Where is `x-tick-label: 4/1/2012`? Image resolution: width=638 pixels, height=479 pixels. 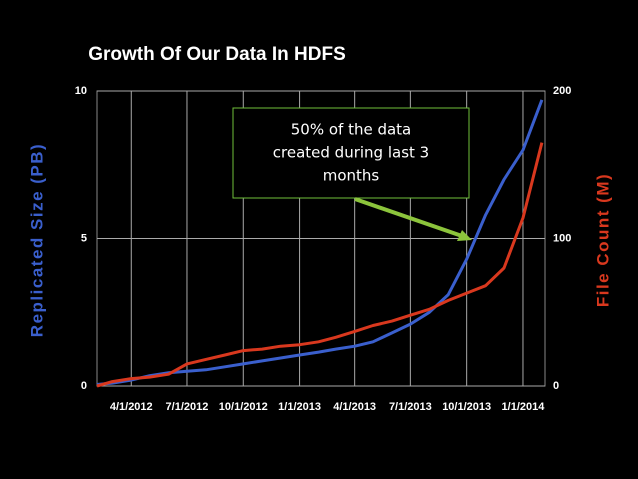 x-tick-label: 4/1/2012 is located at coordinates (131, 407).